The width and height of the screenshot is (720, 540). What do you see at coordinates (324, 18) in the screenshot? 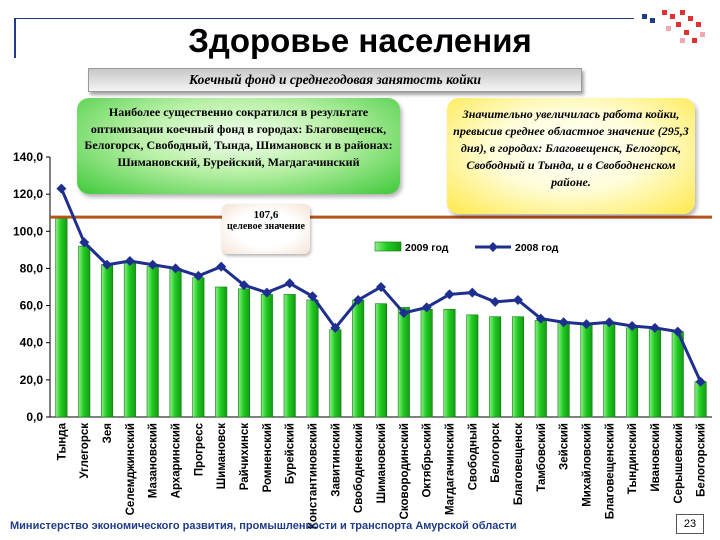
I see `decor-line-horizontal` at bounding box center [324, 18].